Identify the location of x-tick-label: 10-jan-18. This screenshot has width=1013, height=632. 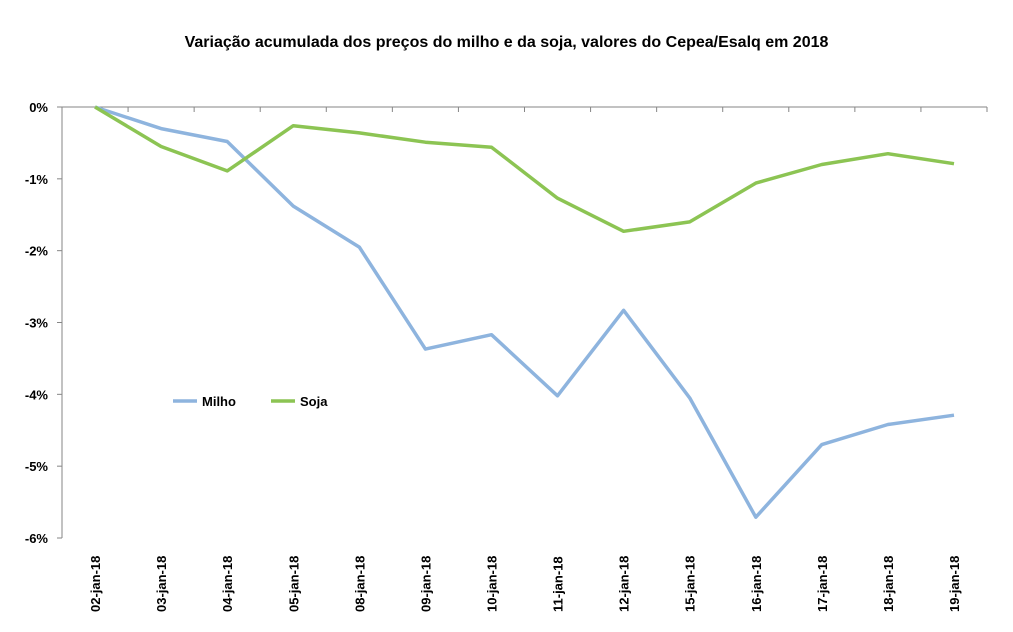
(491, 584).